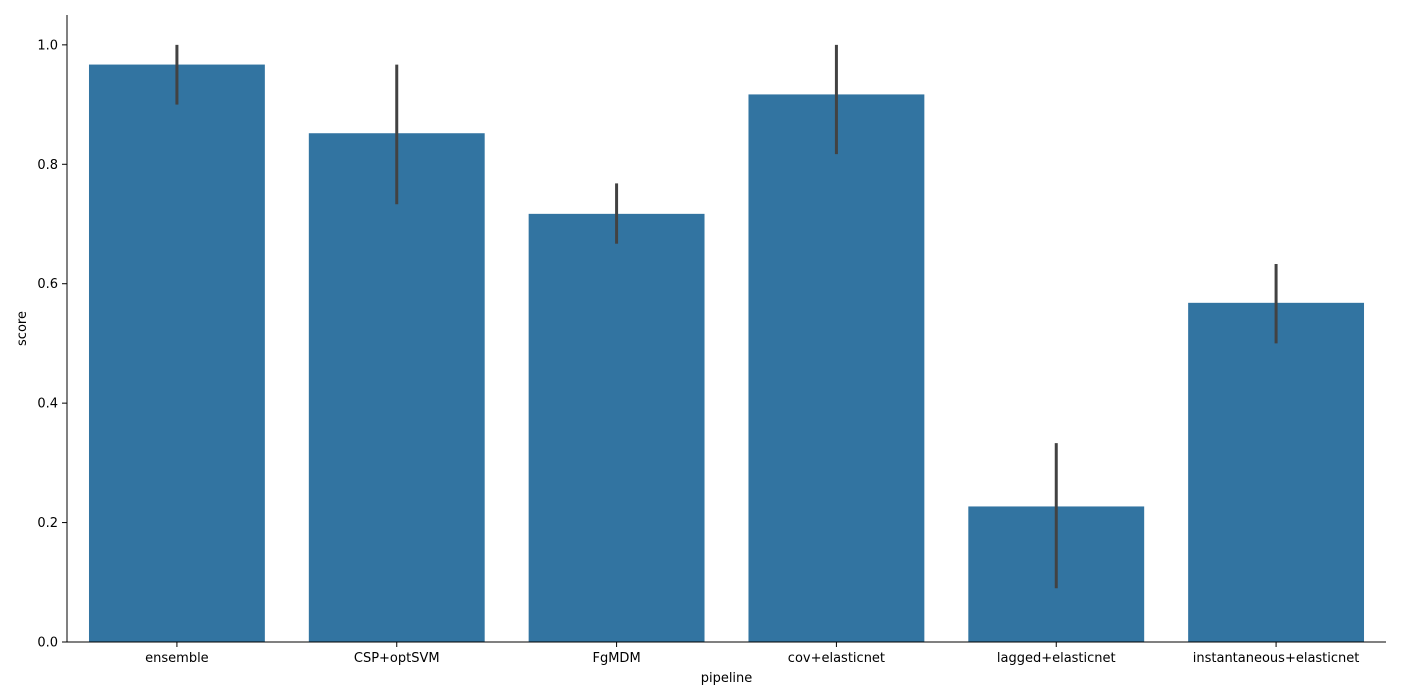 The height and width of the screenshot is (700, 1411). Describe the element at coordinates (47, 284) in the screenshot. I see `y-tick-label: 0.6` at that location.